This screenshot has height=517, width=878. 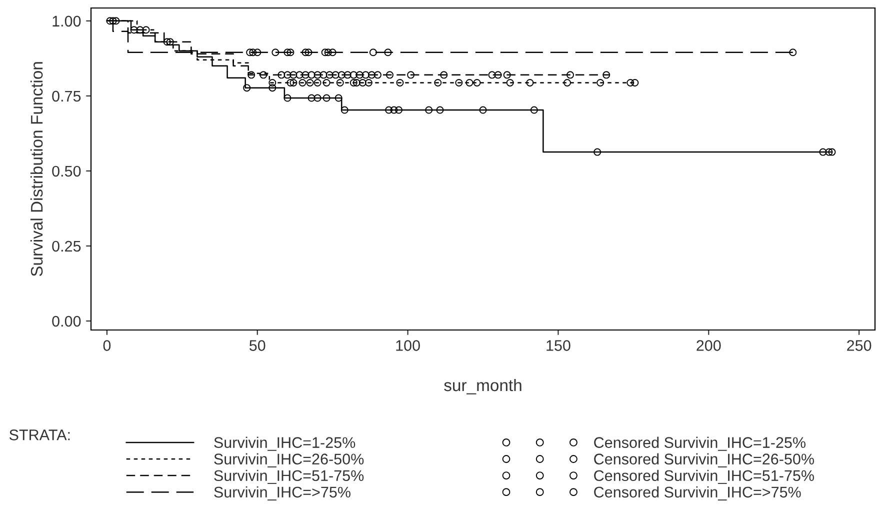 I want to click on x-tick-label: 200, so click(x=708, y=345).